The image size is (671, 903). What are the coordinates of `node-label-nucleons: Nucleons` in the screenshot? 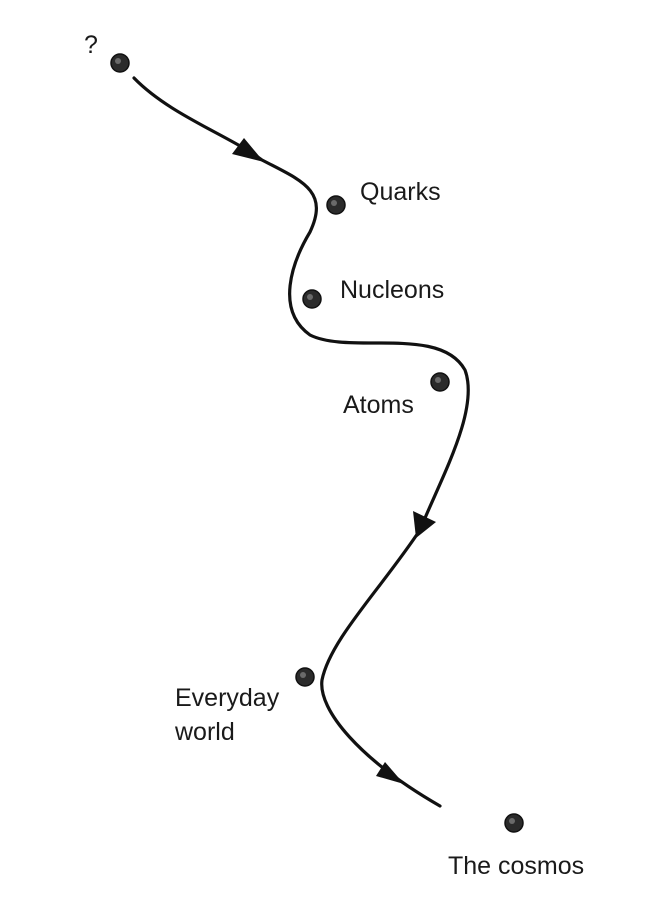 It's located at (392, 290).